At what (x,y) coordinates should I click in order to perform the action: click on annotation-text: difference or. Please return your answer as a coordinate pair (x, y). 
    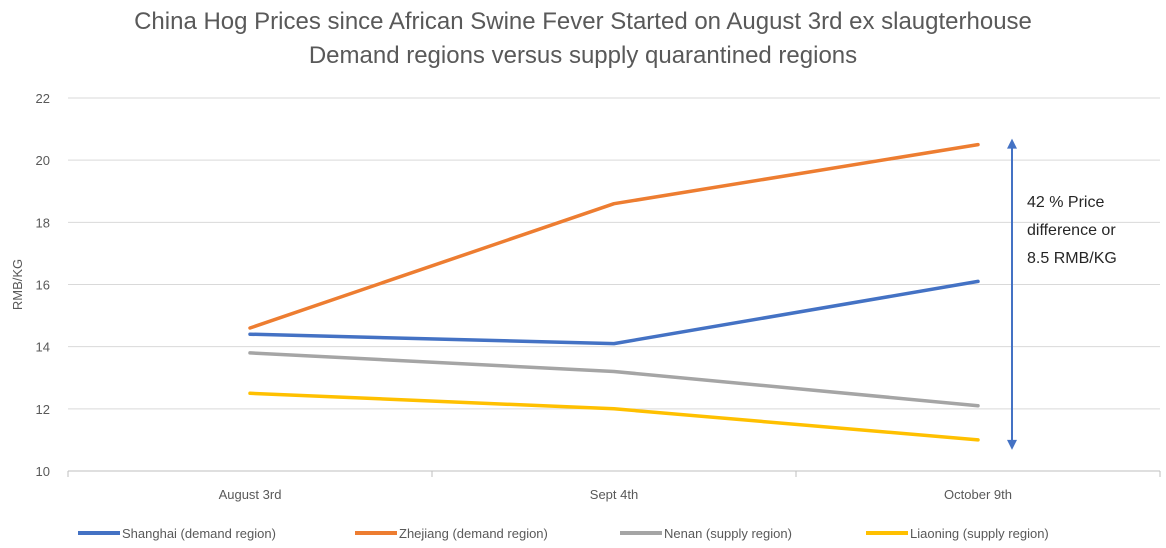
    Looking at the image, I should click on (1071, 230).